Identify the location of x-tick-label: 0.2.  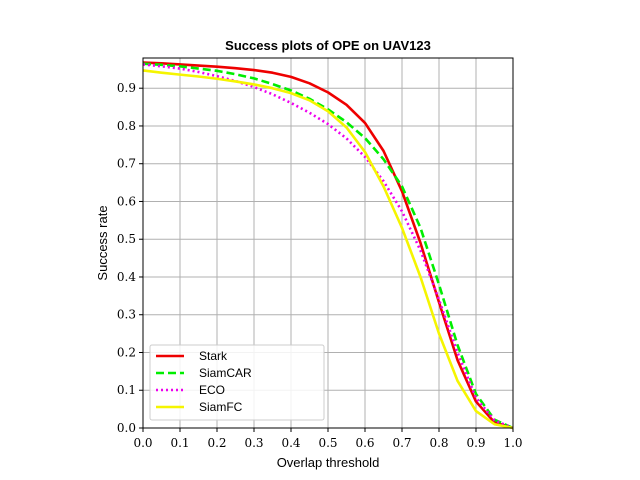
(216, 443).